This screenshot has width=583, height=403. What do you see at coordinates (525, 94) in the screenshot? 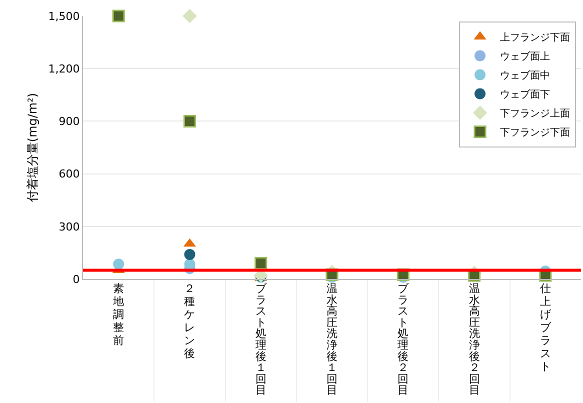
I see `legend-label: ウェブ面下` at bounding box center [525, 94].